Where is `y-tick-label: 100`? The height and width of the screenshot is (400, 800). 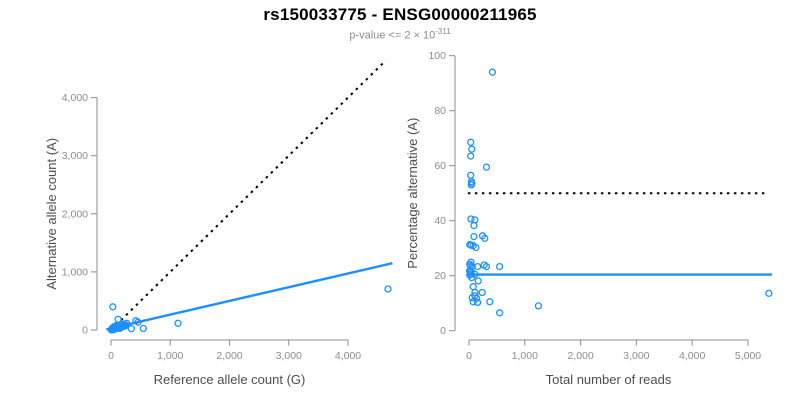
y-tick-label: 100 is located at coordinates (437, 56).